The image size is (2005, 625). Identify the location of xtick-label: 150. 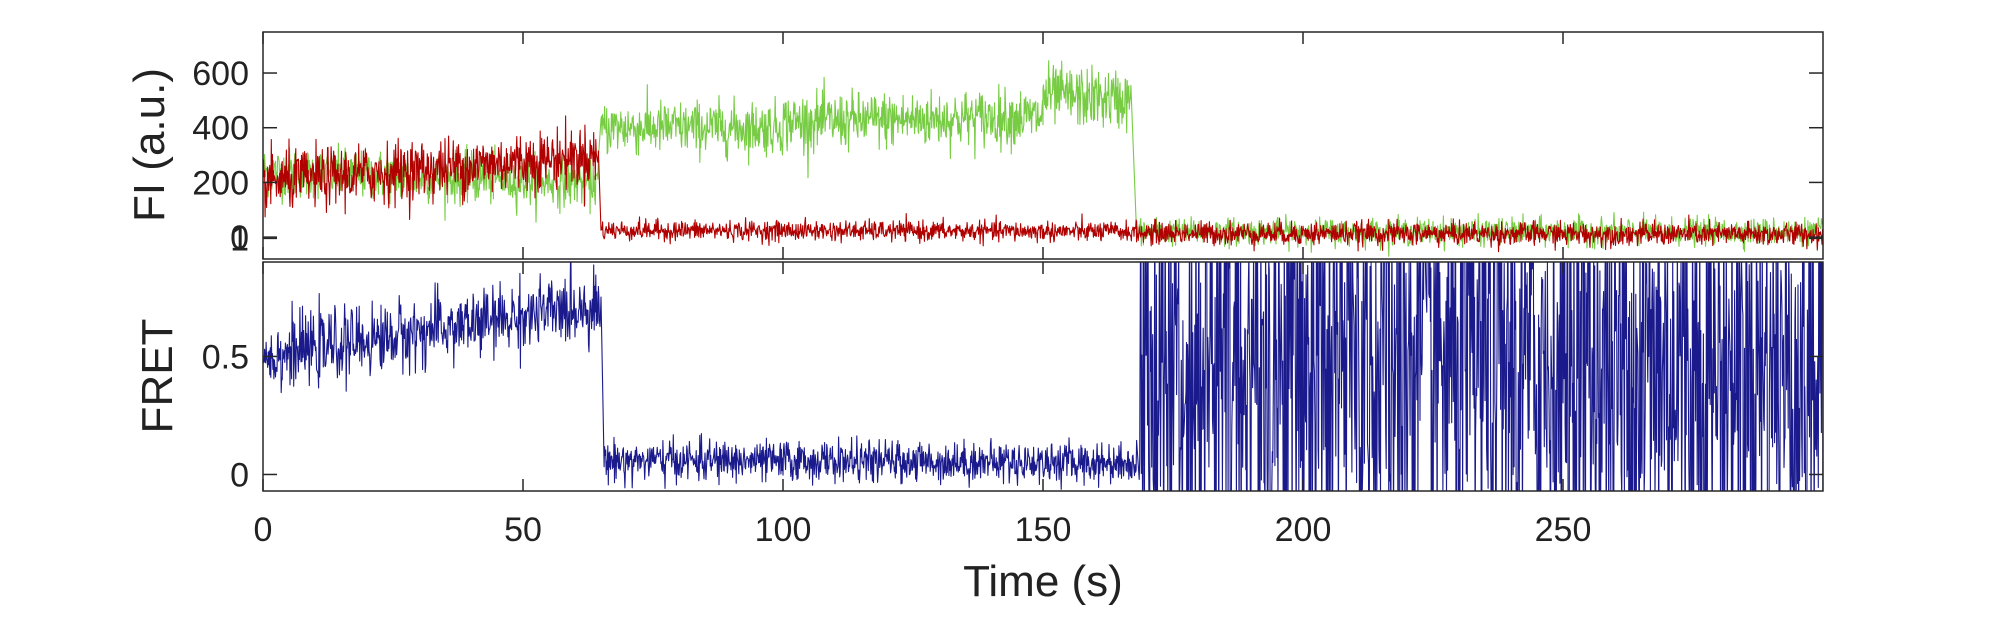
(1043, 530).